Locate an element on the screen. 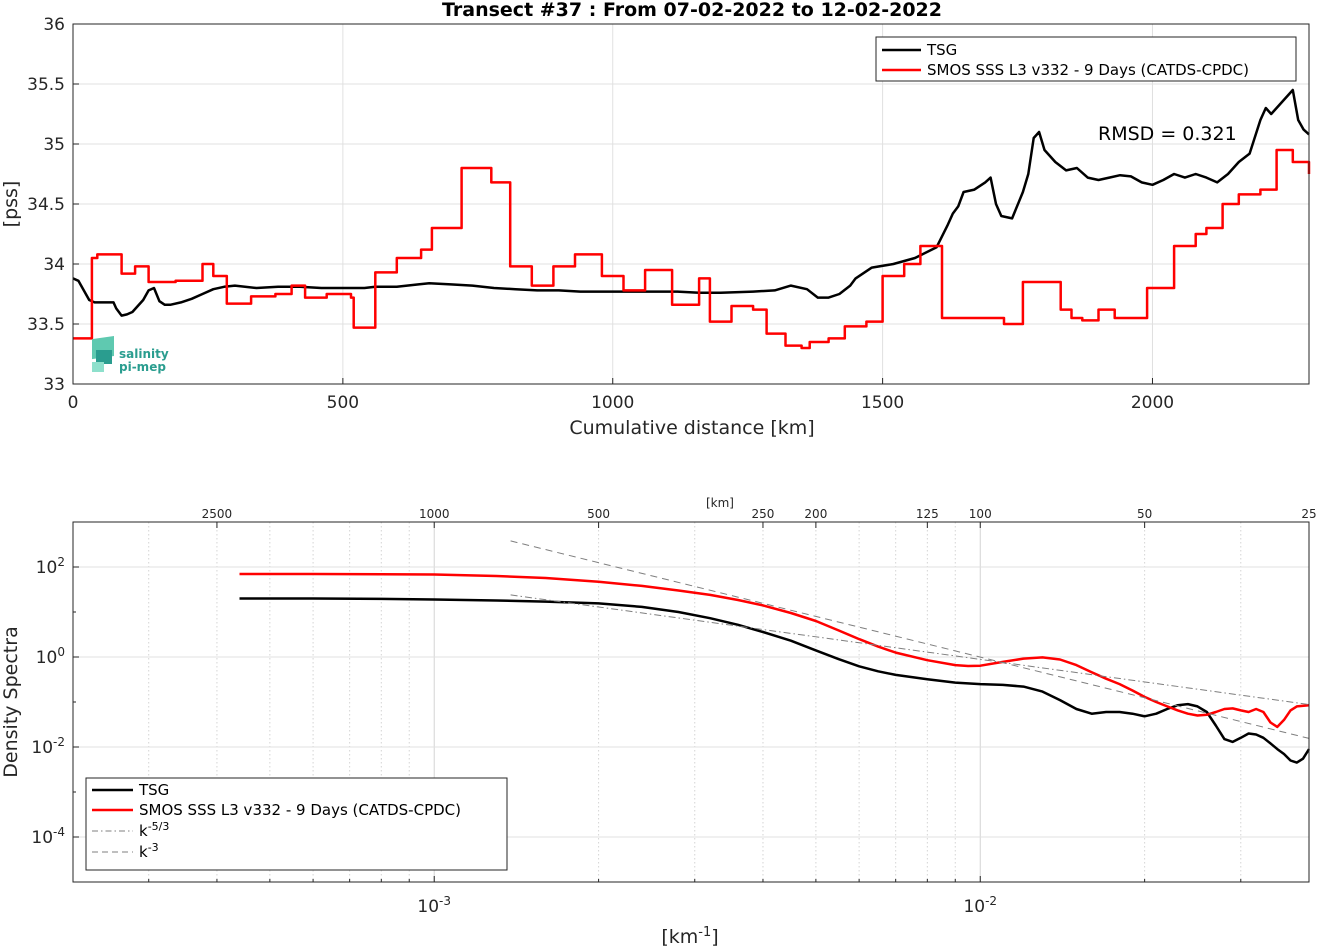 The width and height of the screenshot is (1317, 948). logo-mark-icon is located at coordinates (103, 353).